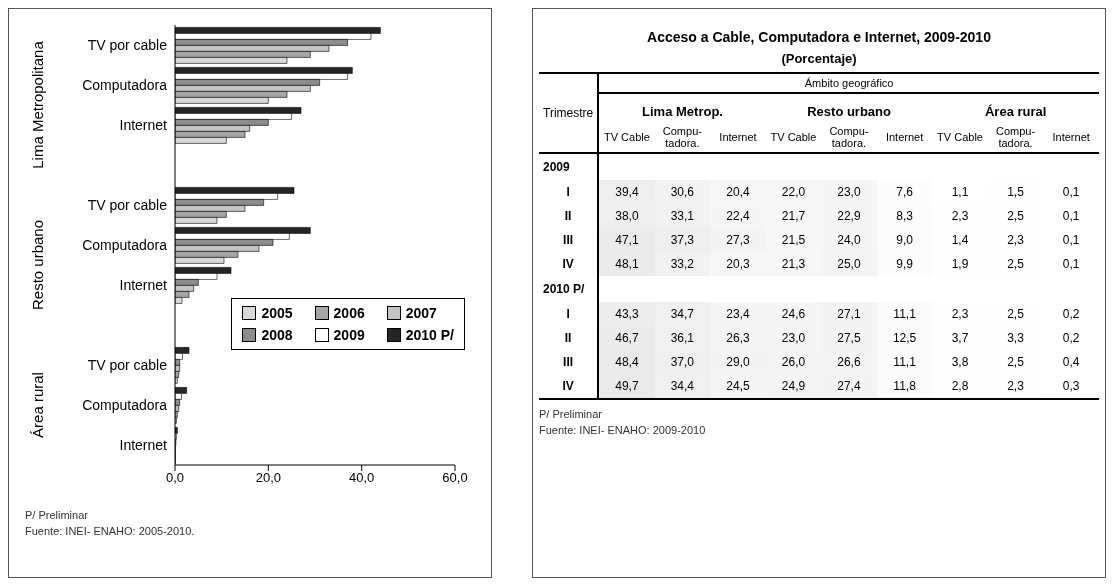  Describe the element at coordinates (569, 240) in the screenshot. I see `y-tick-label: III` at that location.